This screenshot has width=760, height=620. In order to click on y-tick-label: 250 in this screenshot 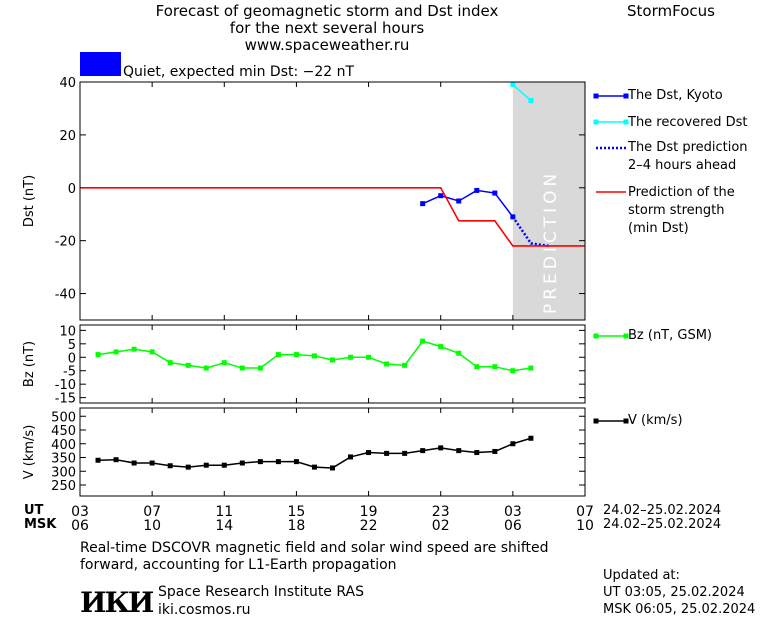, I will do `click(63, 486)`.